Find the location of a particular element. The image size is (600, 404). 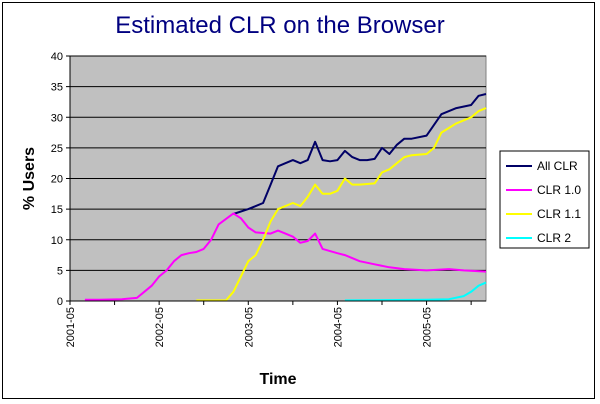

y-tick-label: 40 is located at coordinates (57, 57).